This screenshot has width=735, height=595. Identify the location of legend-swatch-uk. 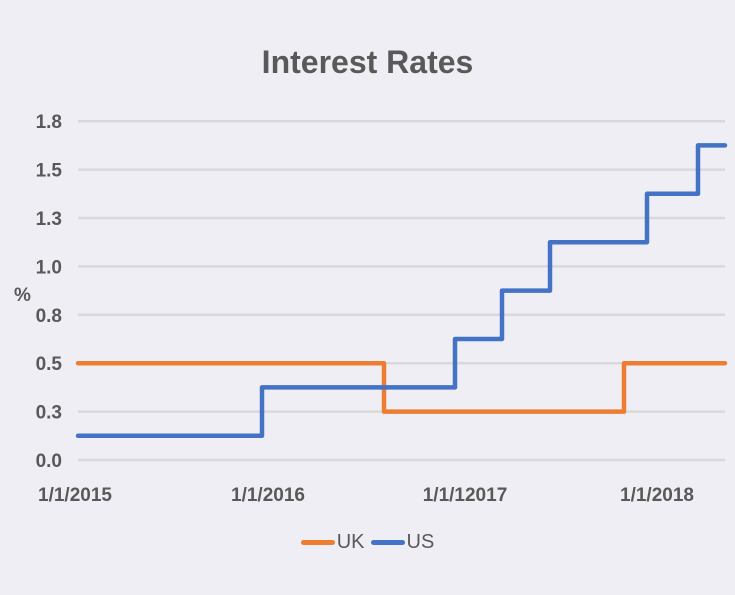
(317, 542).